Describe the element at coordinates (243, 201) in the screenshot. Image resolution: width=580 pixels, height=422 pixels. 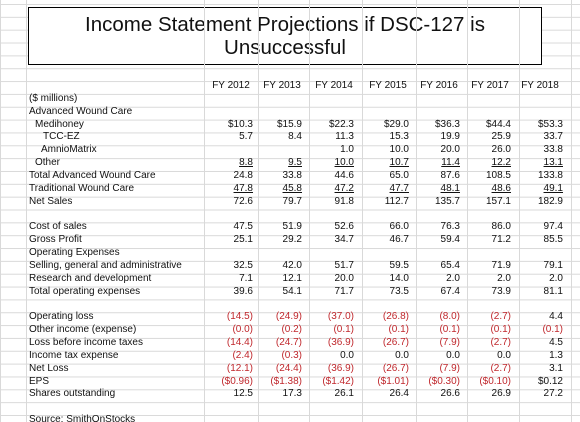
I see `cell-value: 72.6` at that location.